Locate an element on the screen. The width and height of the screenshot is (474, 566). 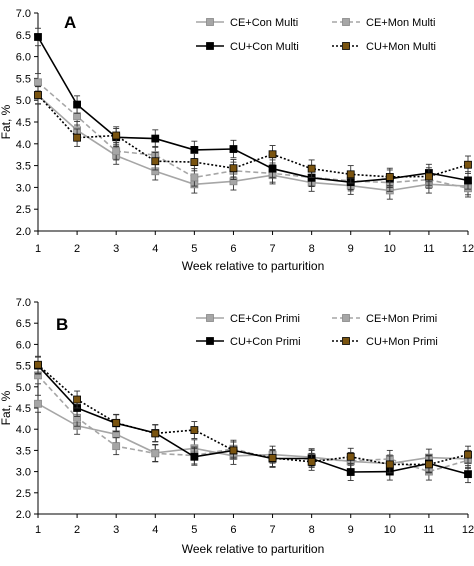
y-tick-label: 7.0 is located at coordinates (23, 14).